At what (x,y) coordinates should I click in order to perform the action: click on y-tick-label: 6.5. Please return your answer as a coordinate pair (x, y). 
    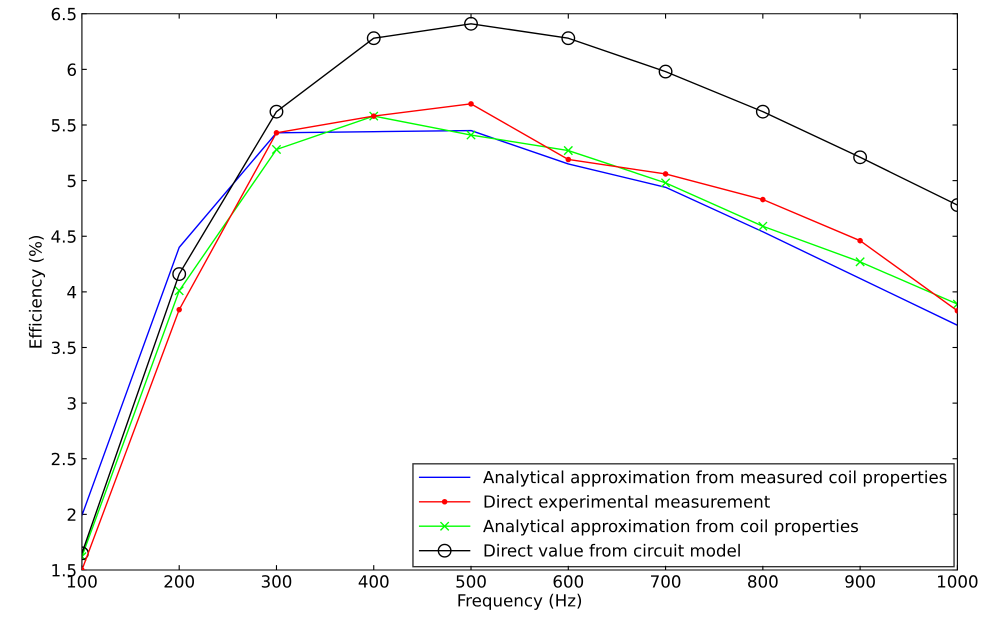
    Looking at the image, I should click on (64, 14).